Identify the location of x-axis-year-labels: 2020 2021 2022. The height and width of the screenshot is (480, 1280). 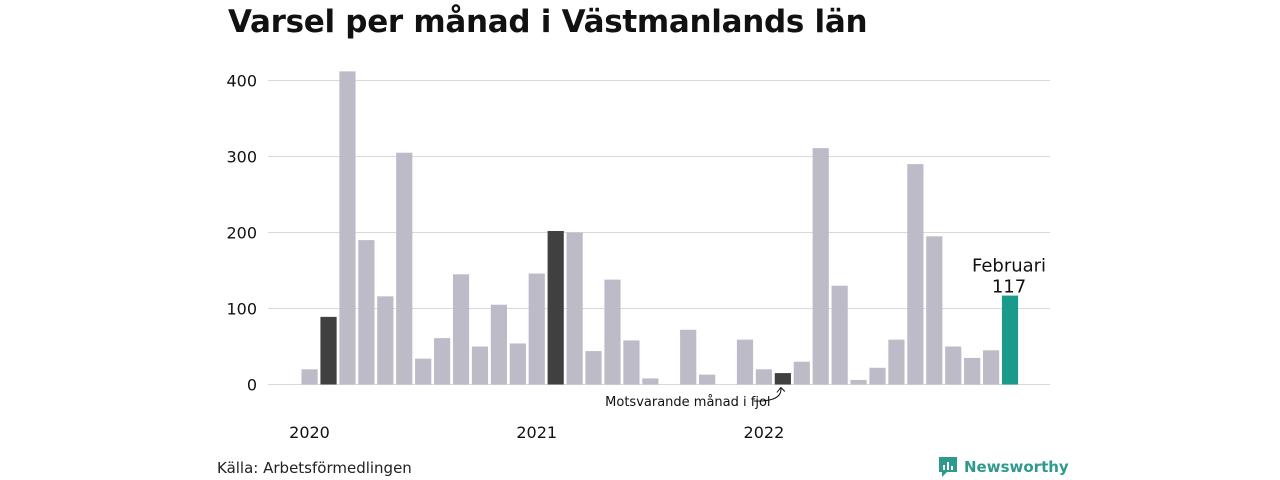
(536, 432).